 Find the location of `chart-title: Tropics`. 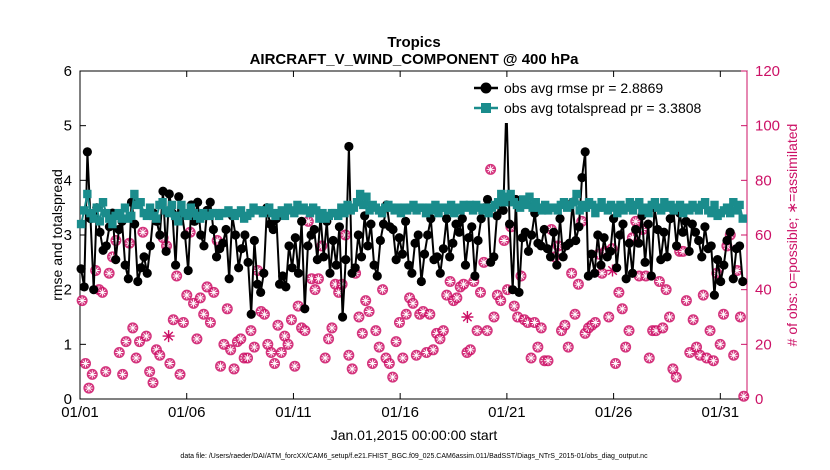

chart-title: Tropics is located at coordinates (413, 42).